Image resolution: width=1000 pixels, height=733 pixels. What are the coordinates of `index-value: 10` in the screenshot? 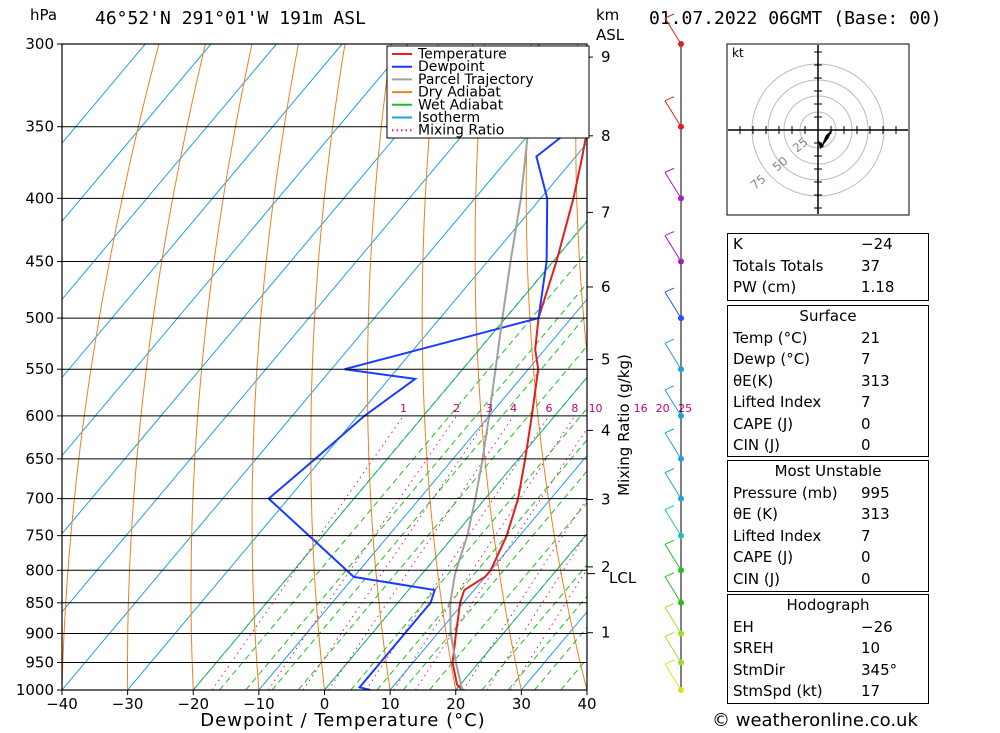 It's located at (871, 648).